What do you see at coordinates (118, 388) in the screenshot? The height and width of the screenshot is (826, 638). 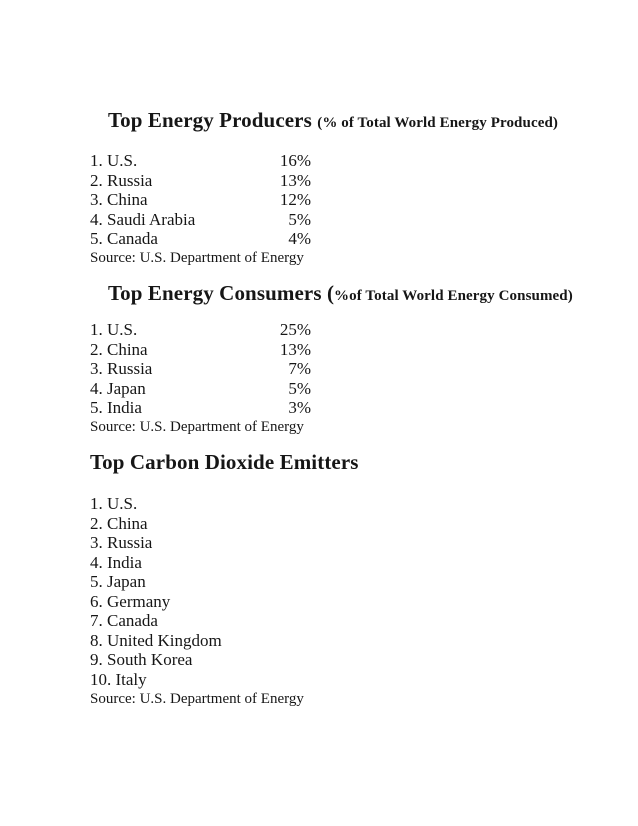 I see `item-label: 4. Japan` at bounding box center [118, 388].